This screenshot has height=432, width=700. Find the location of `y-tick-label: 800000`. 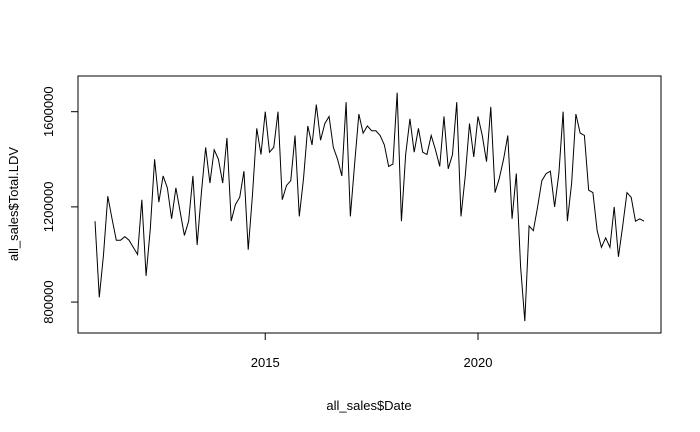

y-tick-label: 800000 is located at coordinates (48, 301).